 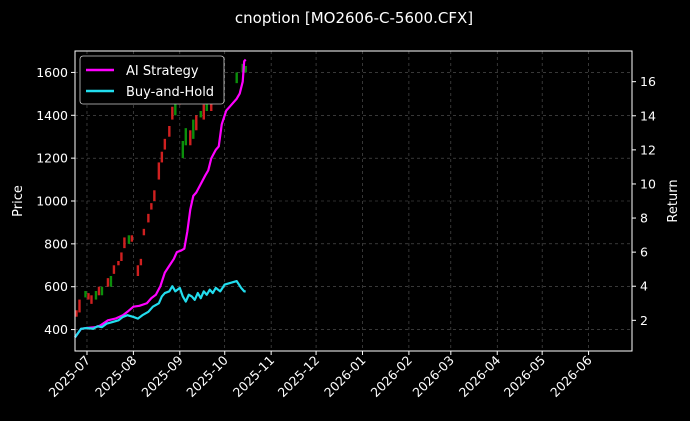 I want to click on y-right-tick-label: 10, so click(x=648, y=183).